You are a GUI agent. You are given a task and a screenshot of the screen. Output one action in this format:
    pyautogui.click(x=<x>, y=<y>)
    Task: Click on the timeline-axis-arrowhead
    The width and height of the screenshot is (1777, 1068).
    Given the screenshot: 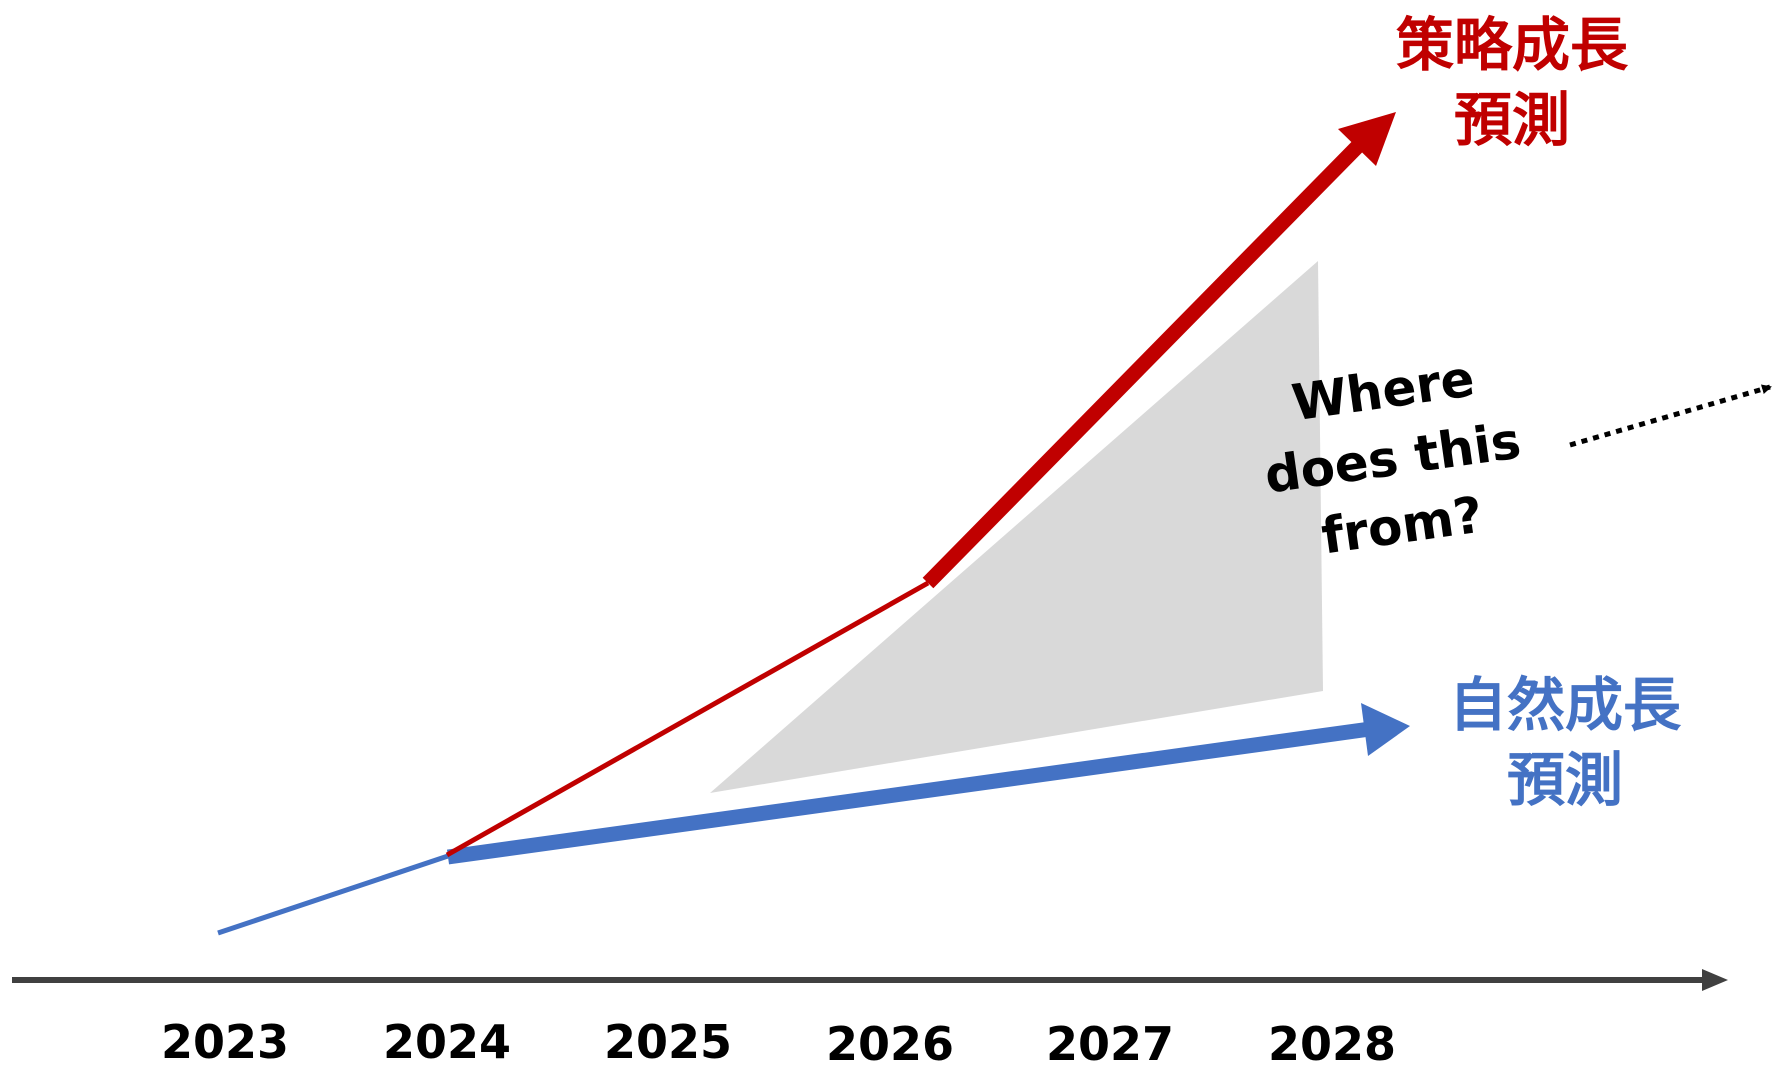 What is the action you would take?
    pyautogui.click(x=1715, y=980)
    